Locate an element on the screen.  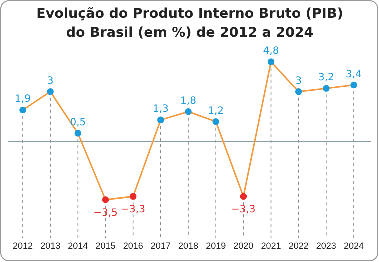
x-tick-label: 2017 is located at coordinates (160, 246).